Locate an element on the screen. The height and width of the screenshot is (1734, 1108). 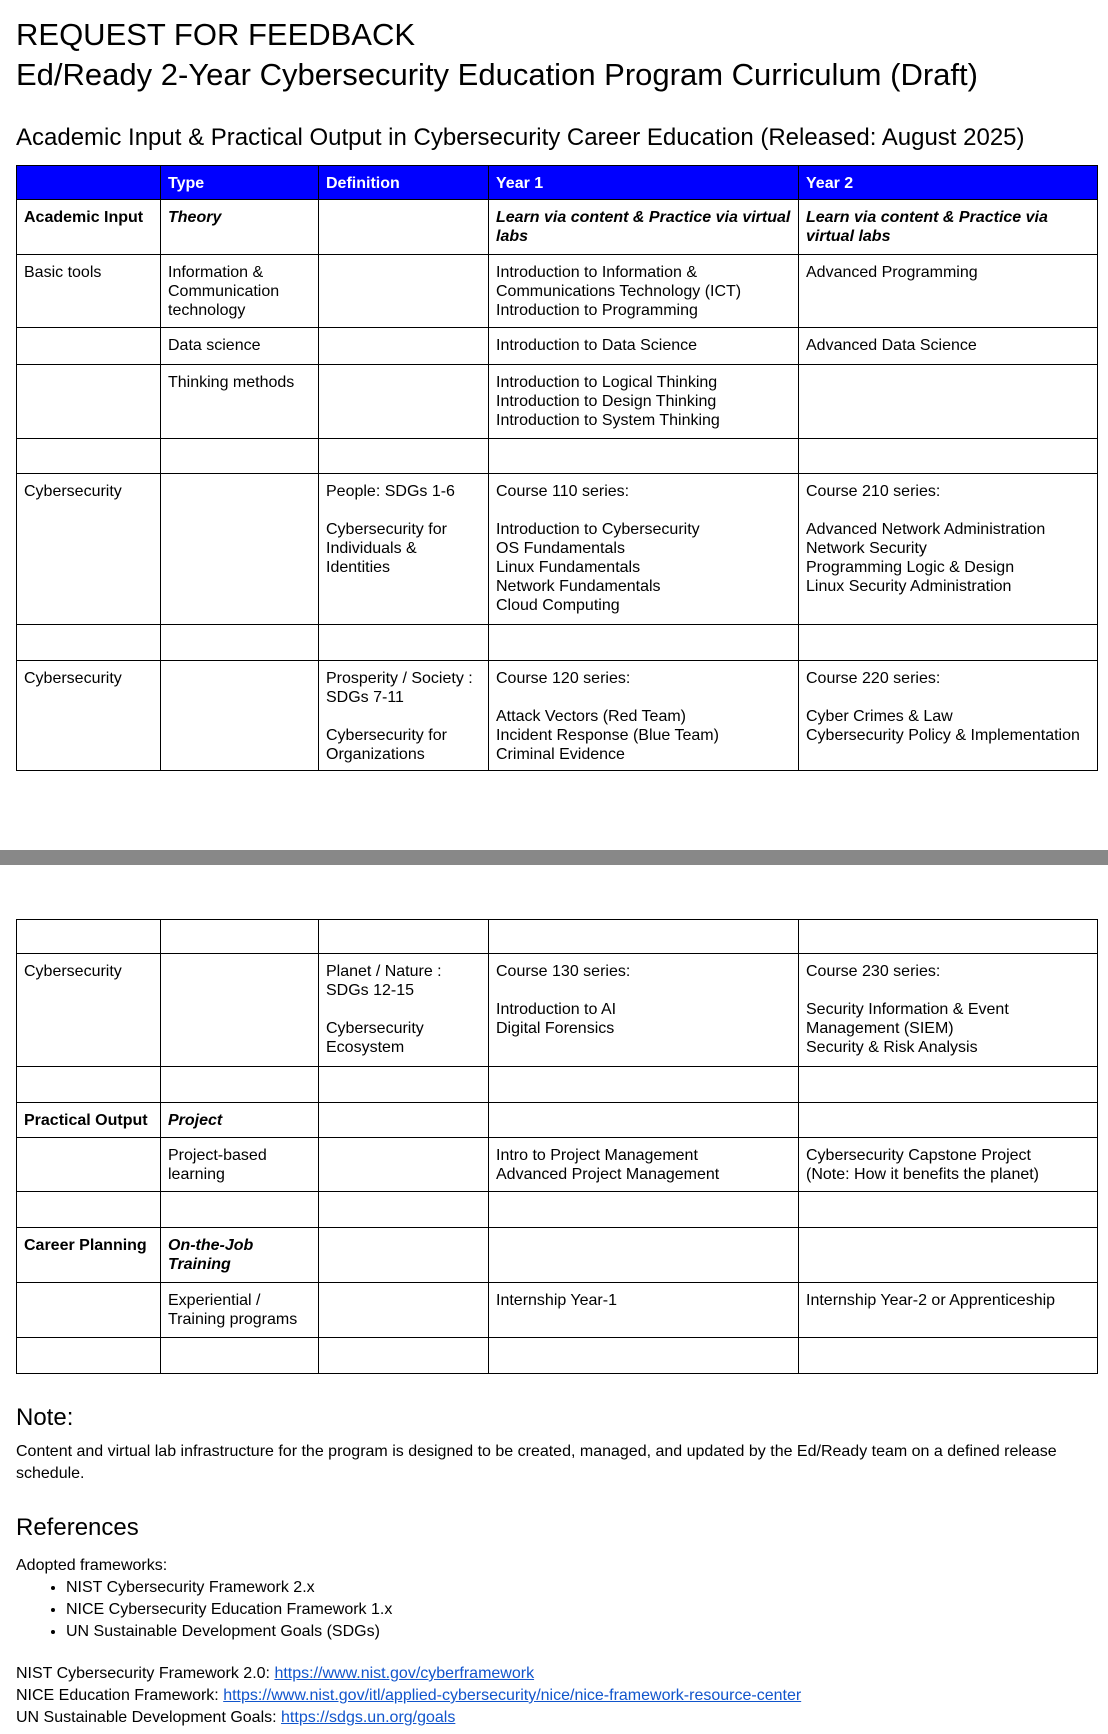
list-item: NIST Cybersecurity Framework 2.x is located at coordinates (229, 1588).